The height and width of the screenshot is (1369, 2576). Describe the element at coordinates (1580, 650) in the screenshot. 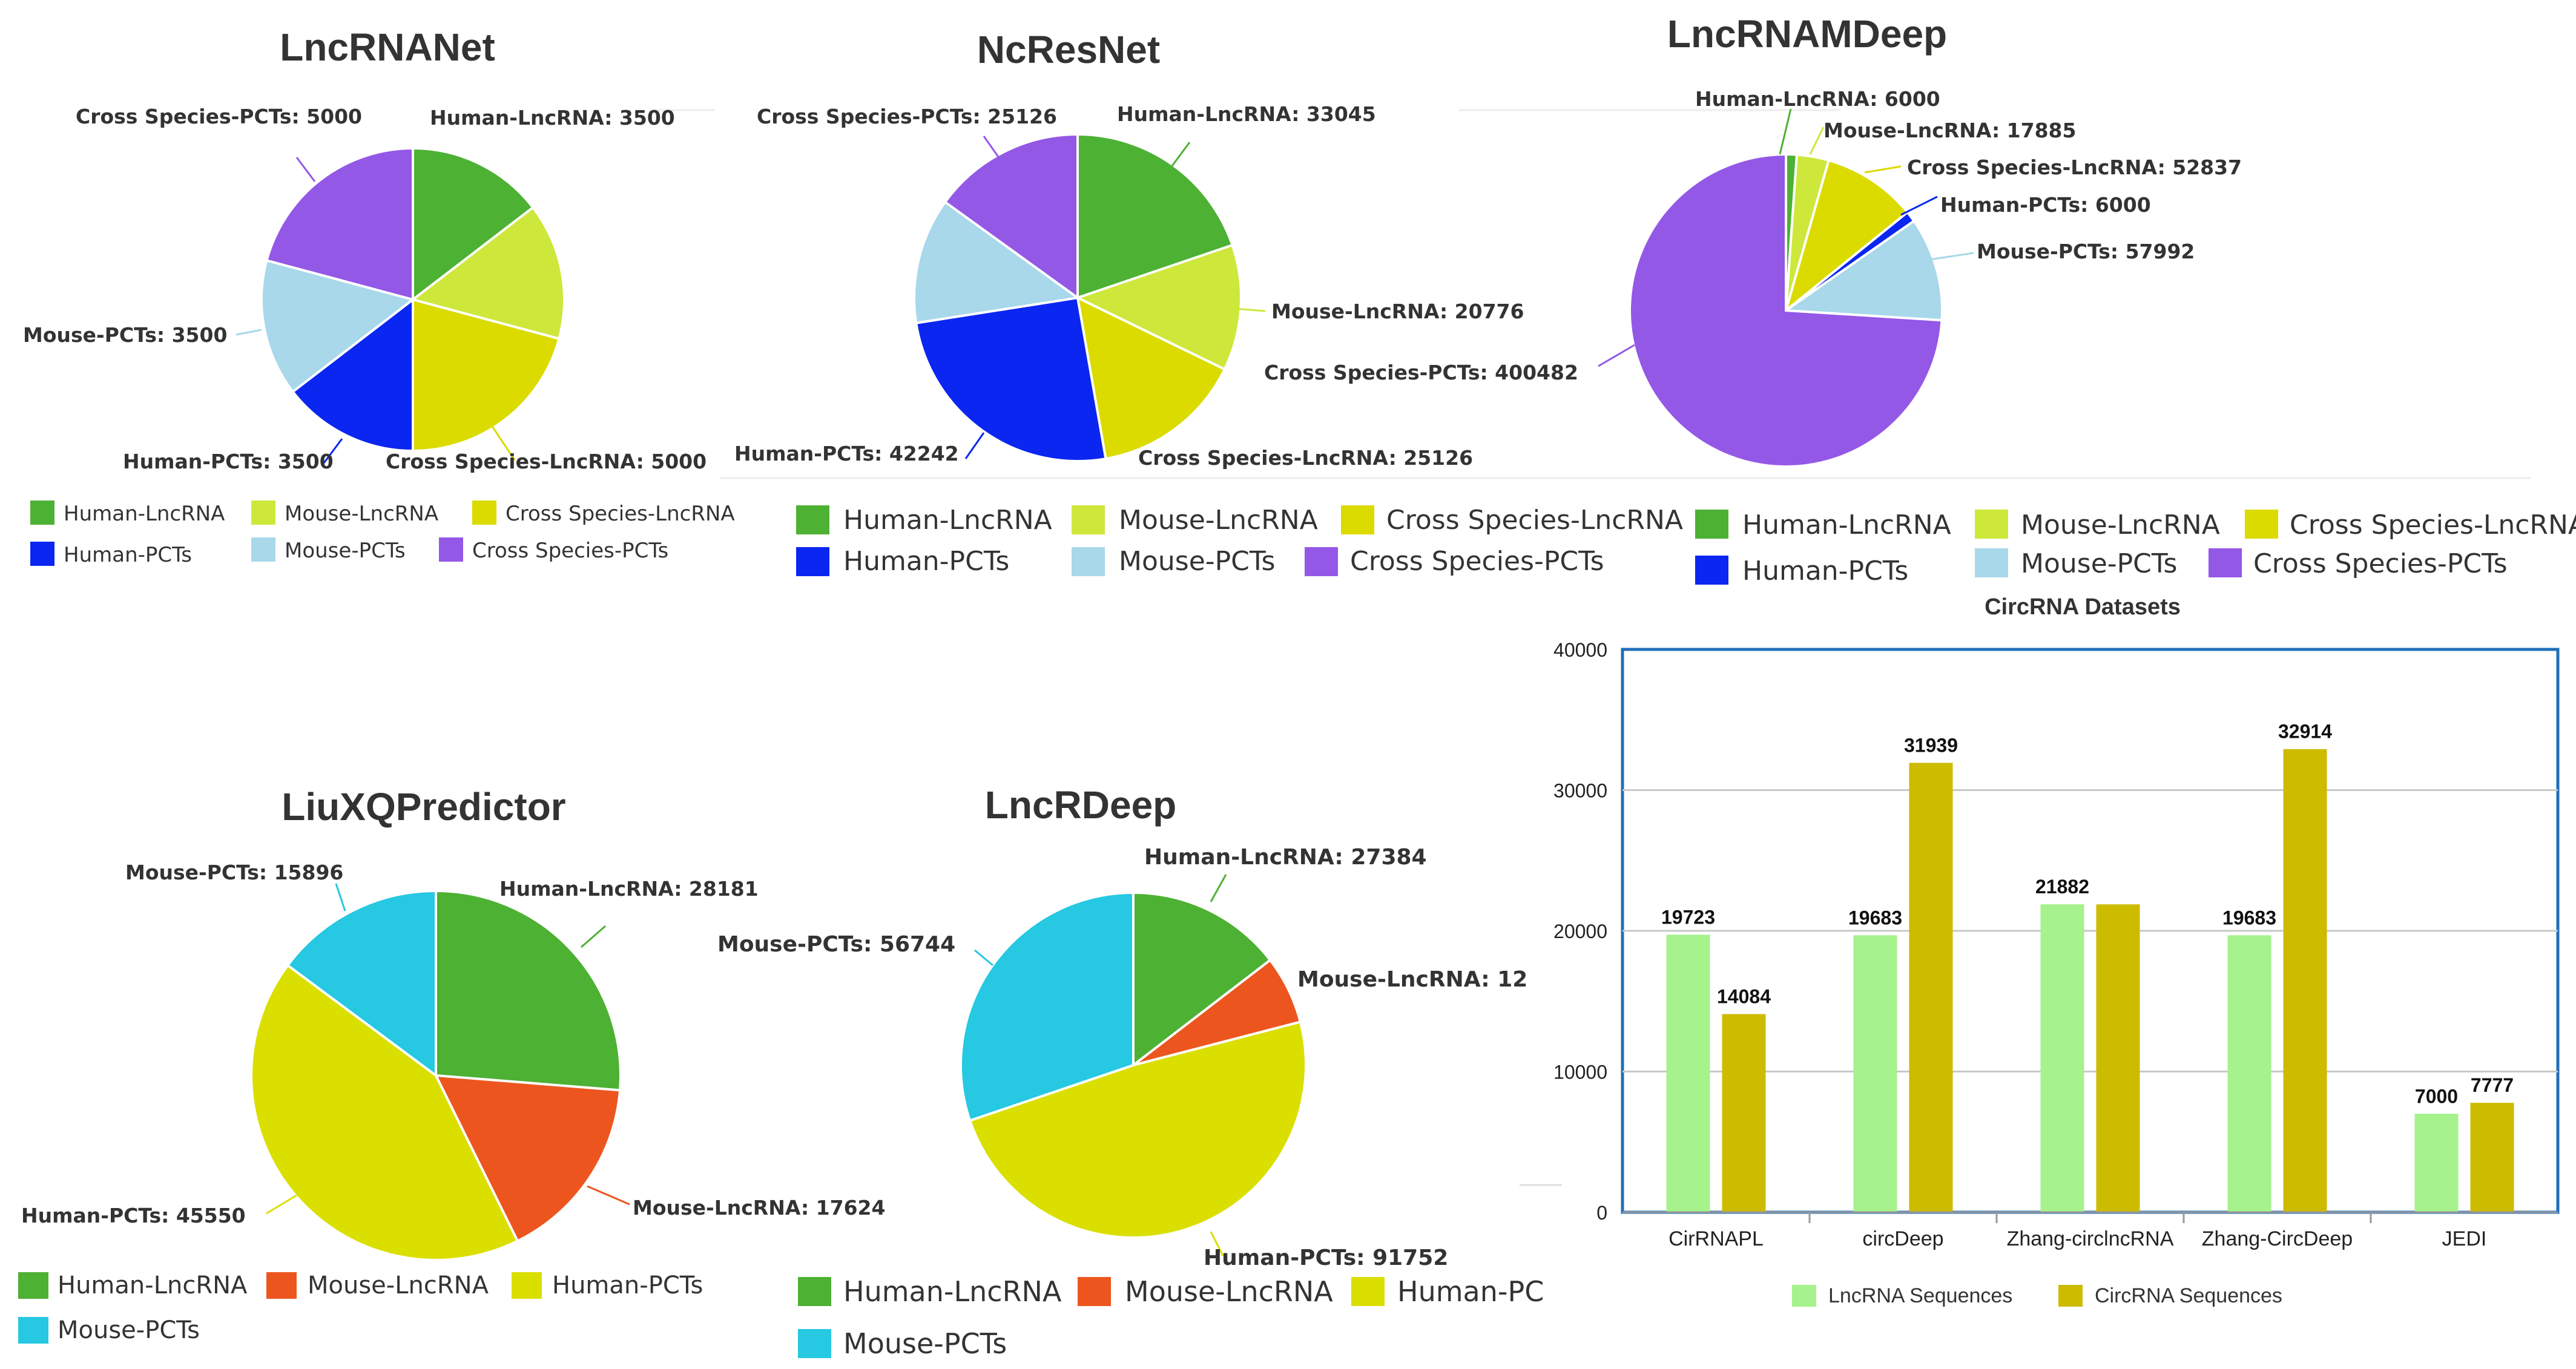

I see `y-tick-label: 40000` at that location.